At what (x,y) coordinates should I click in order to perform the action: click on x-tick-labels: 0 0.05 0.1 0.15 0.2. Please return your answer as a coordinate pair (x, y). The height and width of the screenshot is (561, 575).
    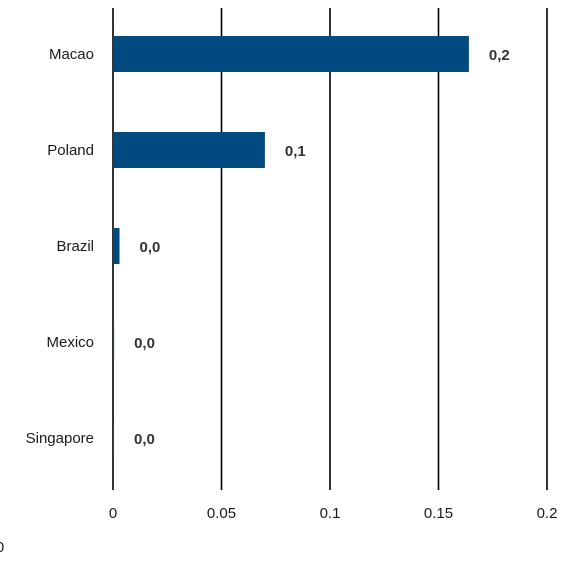
    Looking at the image, I should click on (333, 513).